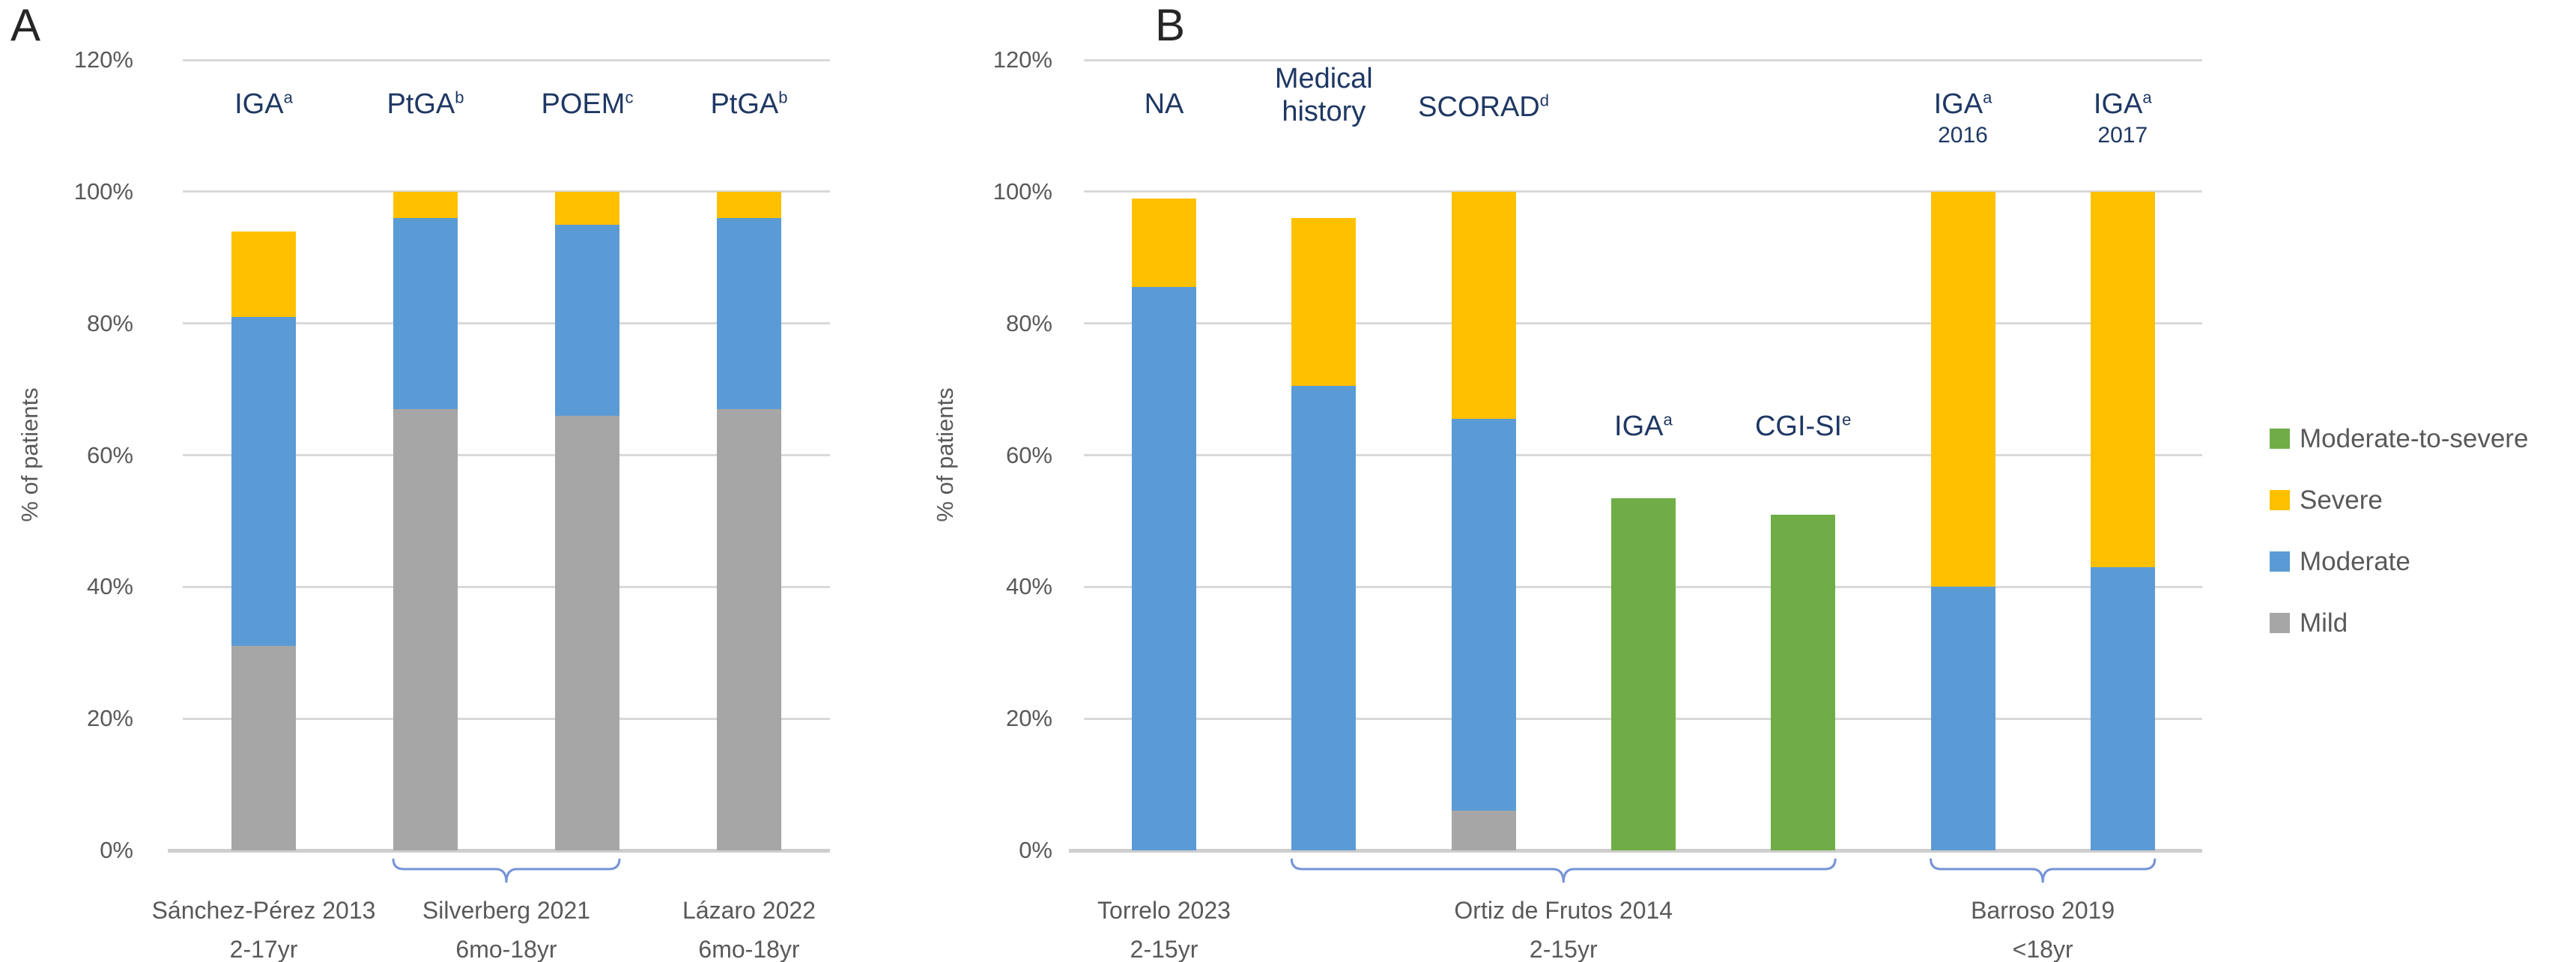  Describe the element at coordinates (749, 911) in the screenshot. I see `study-label: Lázaro 2022` at that location.